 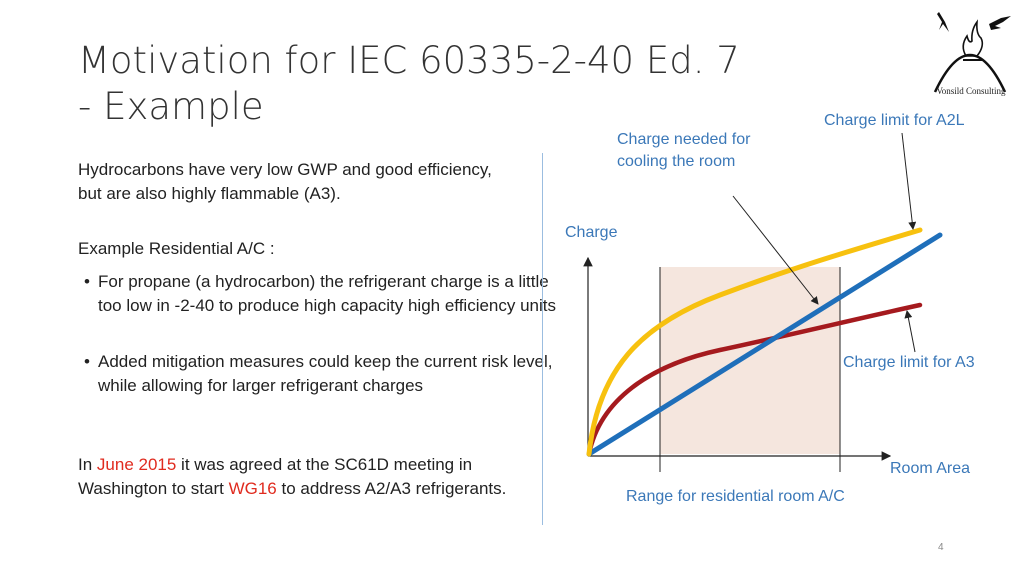 I want to click on closing-date: June 2015, so click(x=136, y=464).